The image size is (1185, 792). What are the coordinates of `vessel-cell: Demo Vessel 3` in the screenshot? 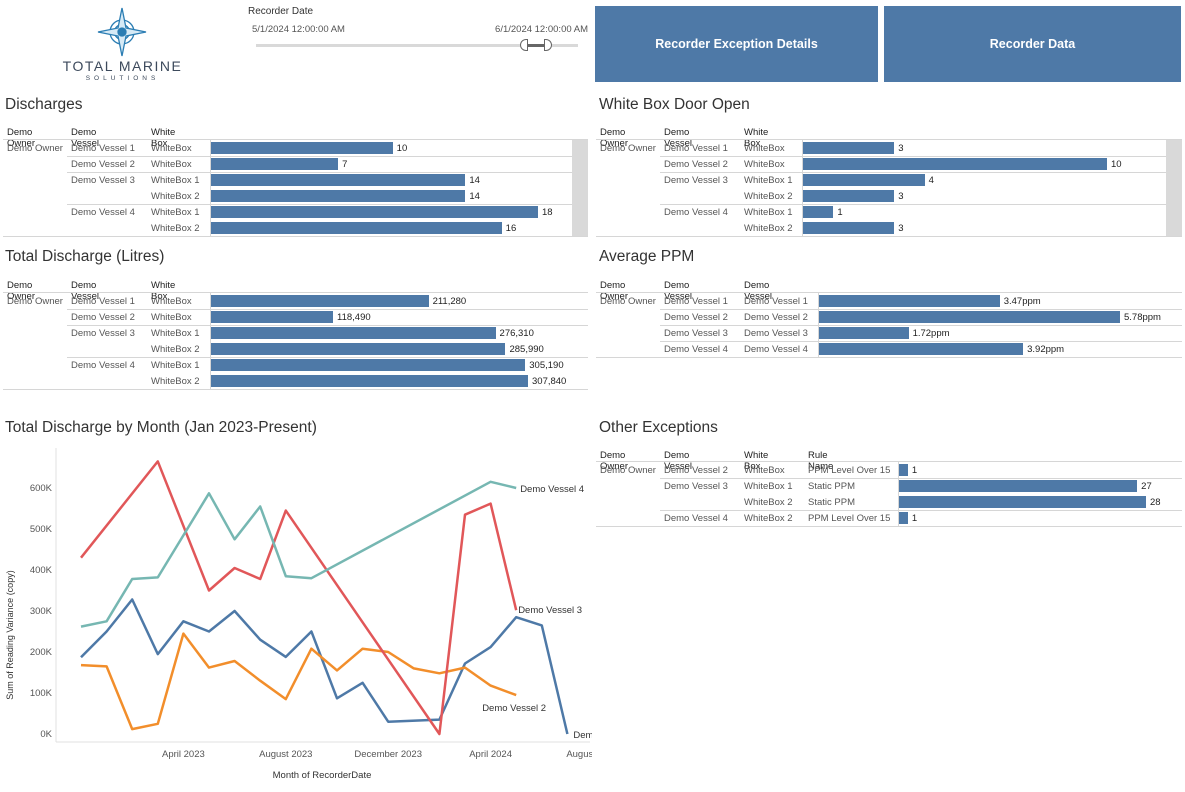 It's located at (103, 180).